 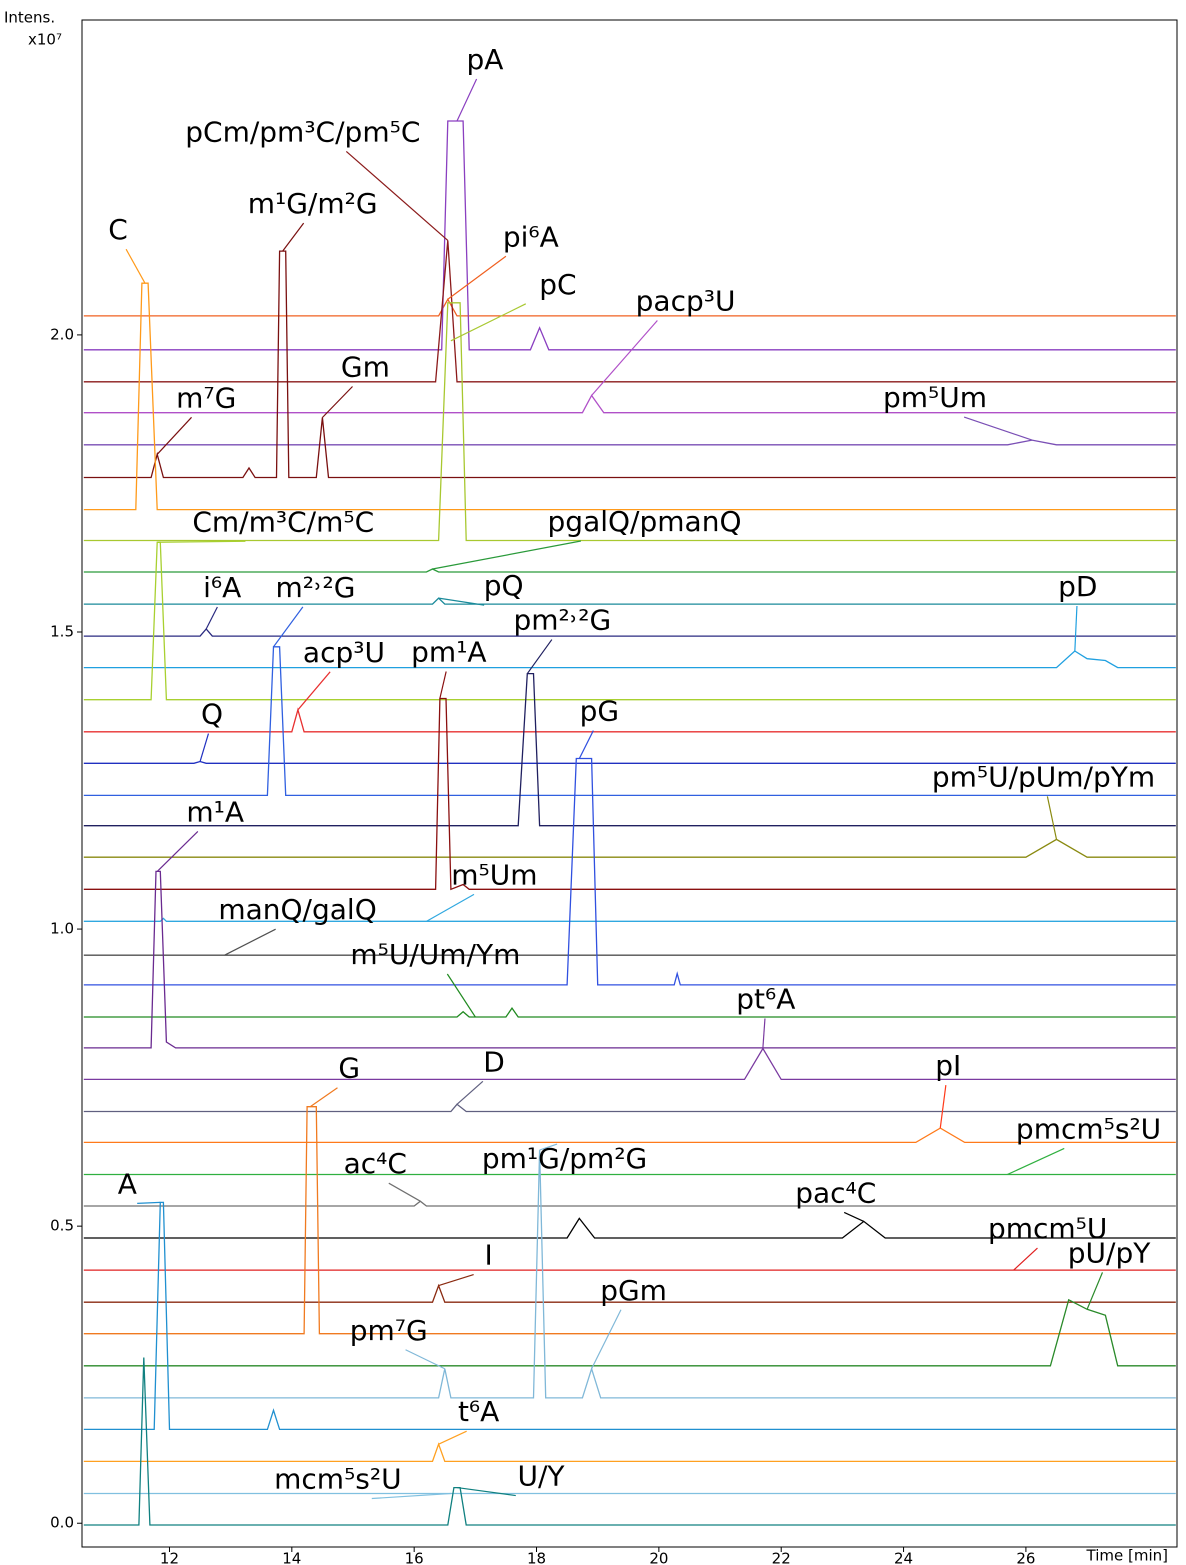 I want to click on annotation: i⁶A, so click(x=222, y=587).